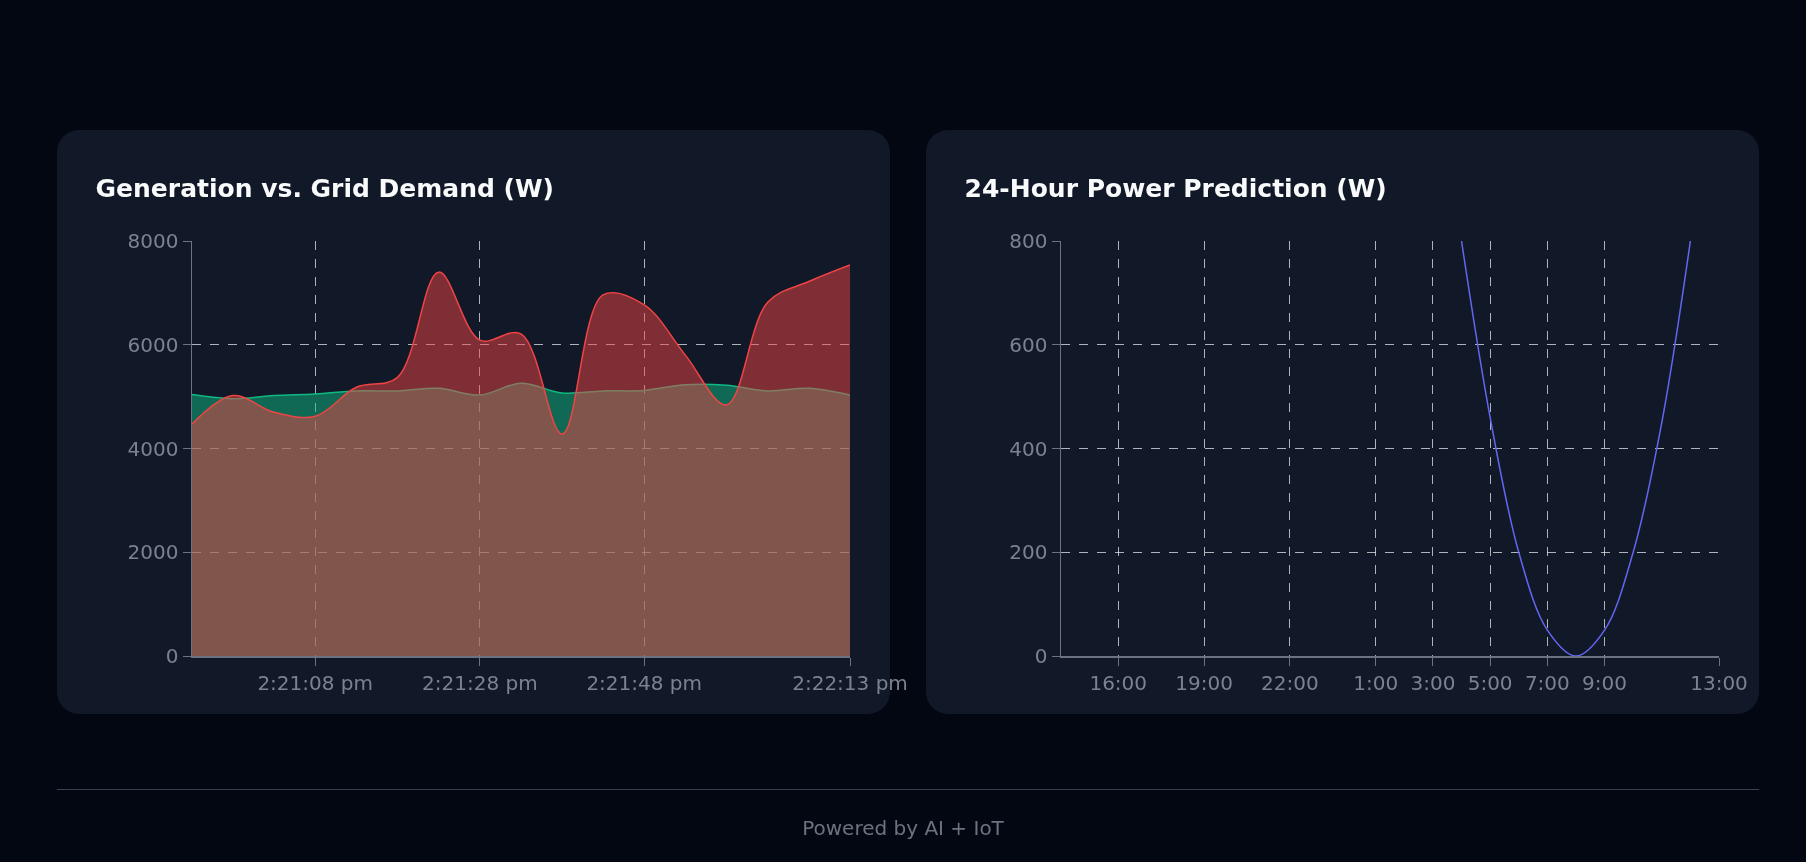 The width and height of the screenshot is (1806, 862). What do you see at coordinates (1290, 682) in the screenshot?
I see `x-tick-label: 22:00` at bounding box center [1290, 682].